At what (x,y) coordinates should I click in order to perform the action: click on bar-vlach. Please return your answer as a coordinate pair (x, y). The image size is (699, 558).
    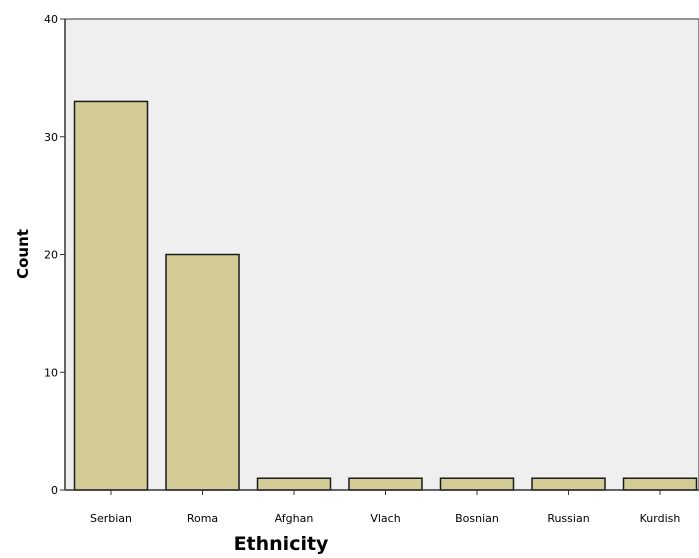
    Looking at the image, I should click on (385, 484).